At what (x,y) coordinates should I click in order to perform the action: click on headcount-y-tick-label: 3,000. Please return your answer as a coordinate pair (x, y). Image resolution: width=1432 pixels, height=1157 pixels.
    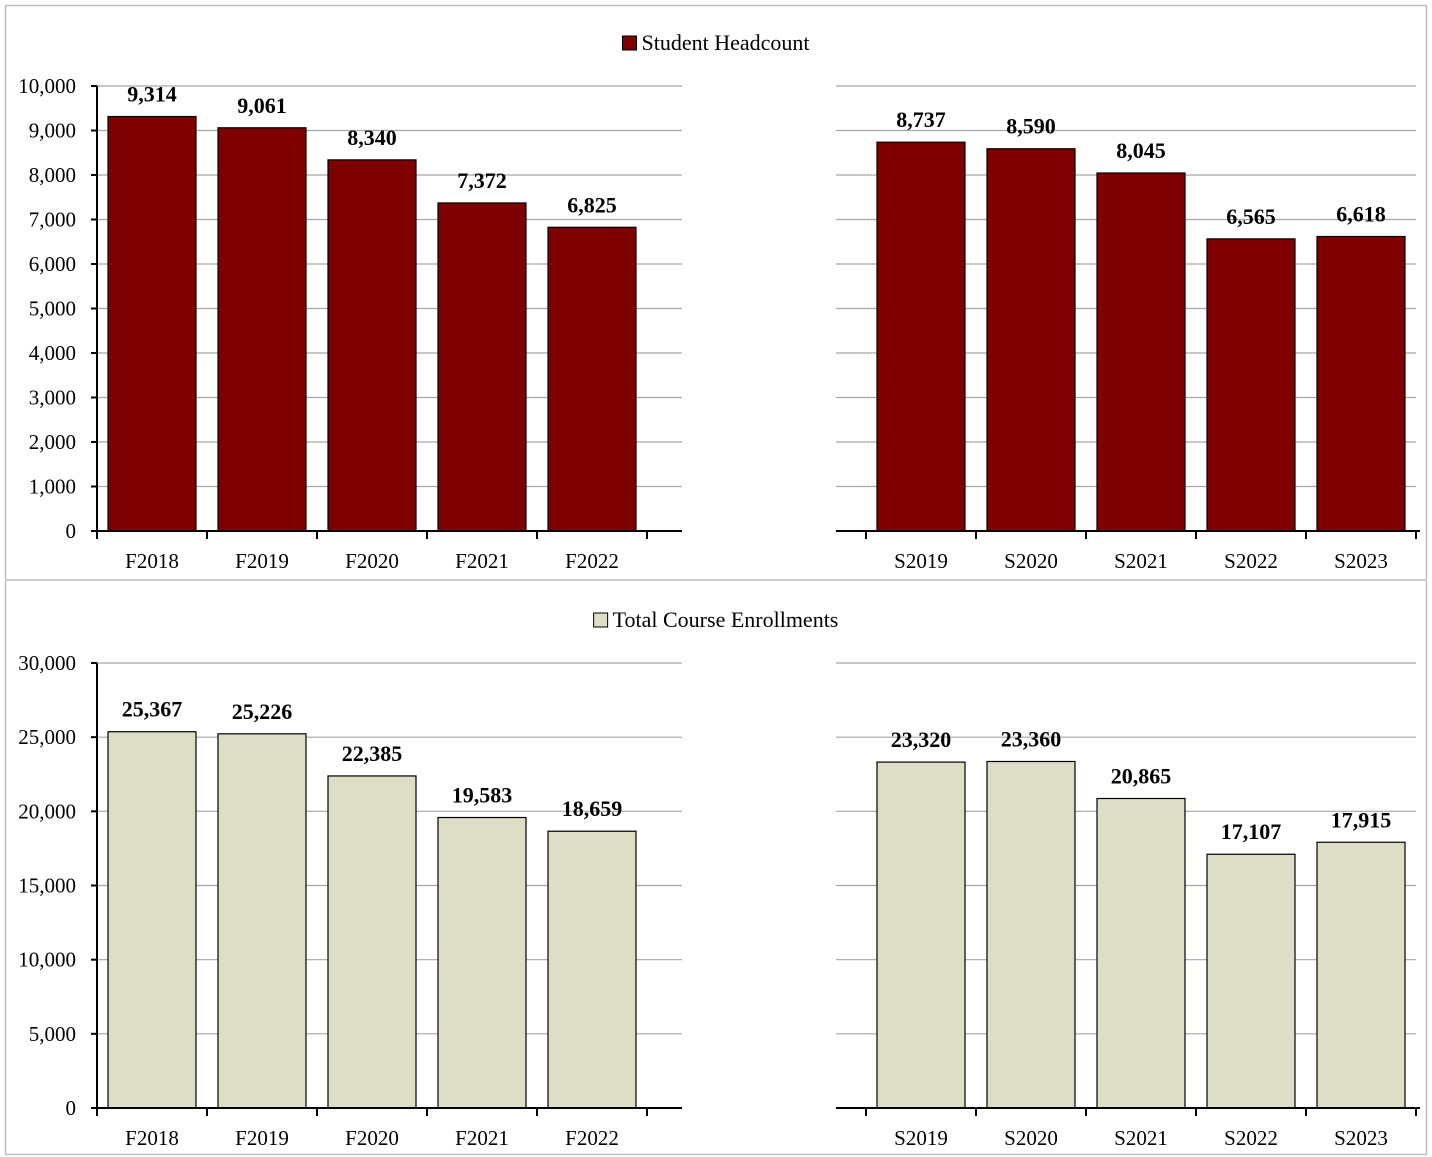
    Looking at the image, I should click on (52, 398).